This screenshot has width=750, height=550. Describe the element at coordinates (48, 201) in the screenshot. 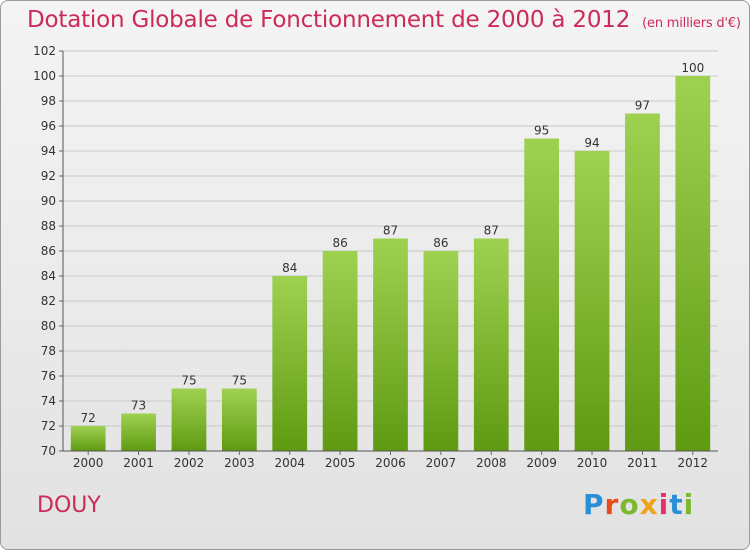

I see `y-tick-label: 90` at that location.